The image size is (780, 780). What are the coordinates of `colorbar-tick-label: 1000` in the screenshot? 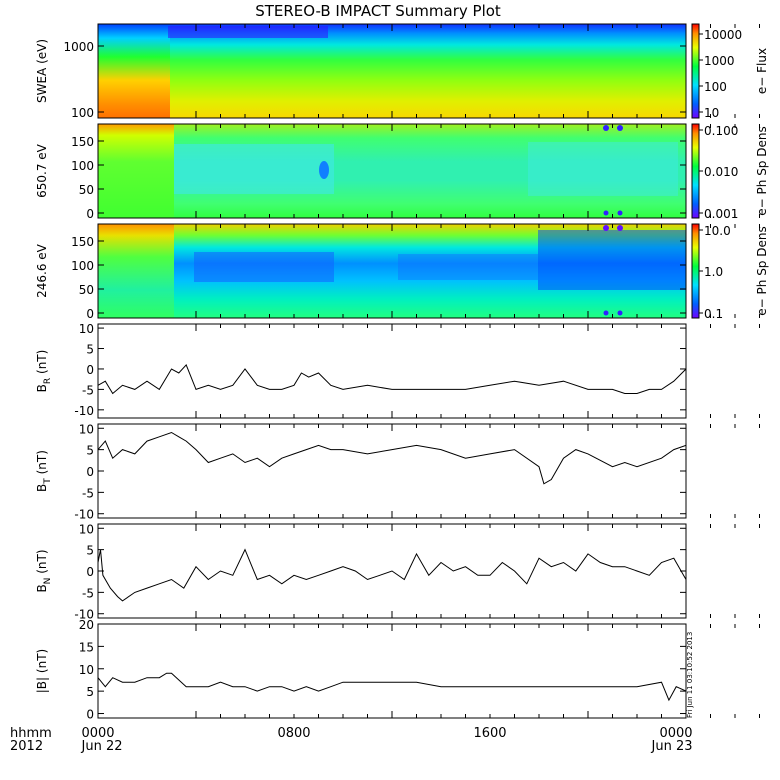 It's located at (719, 61).